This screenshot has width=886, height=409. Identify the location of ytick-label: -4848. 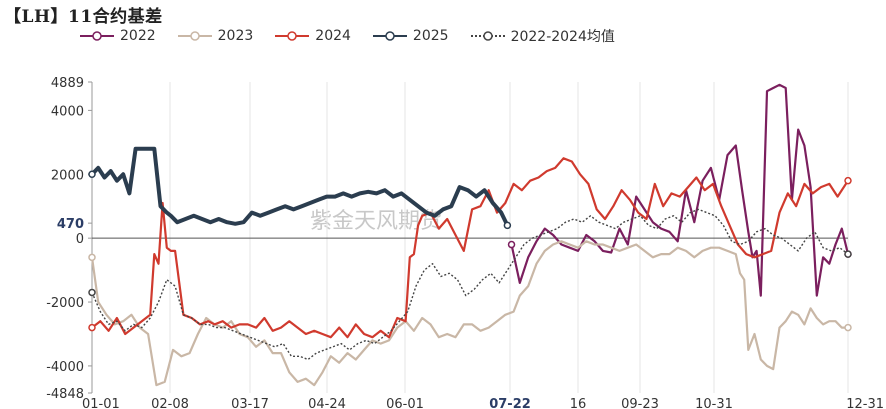
(65, 394).